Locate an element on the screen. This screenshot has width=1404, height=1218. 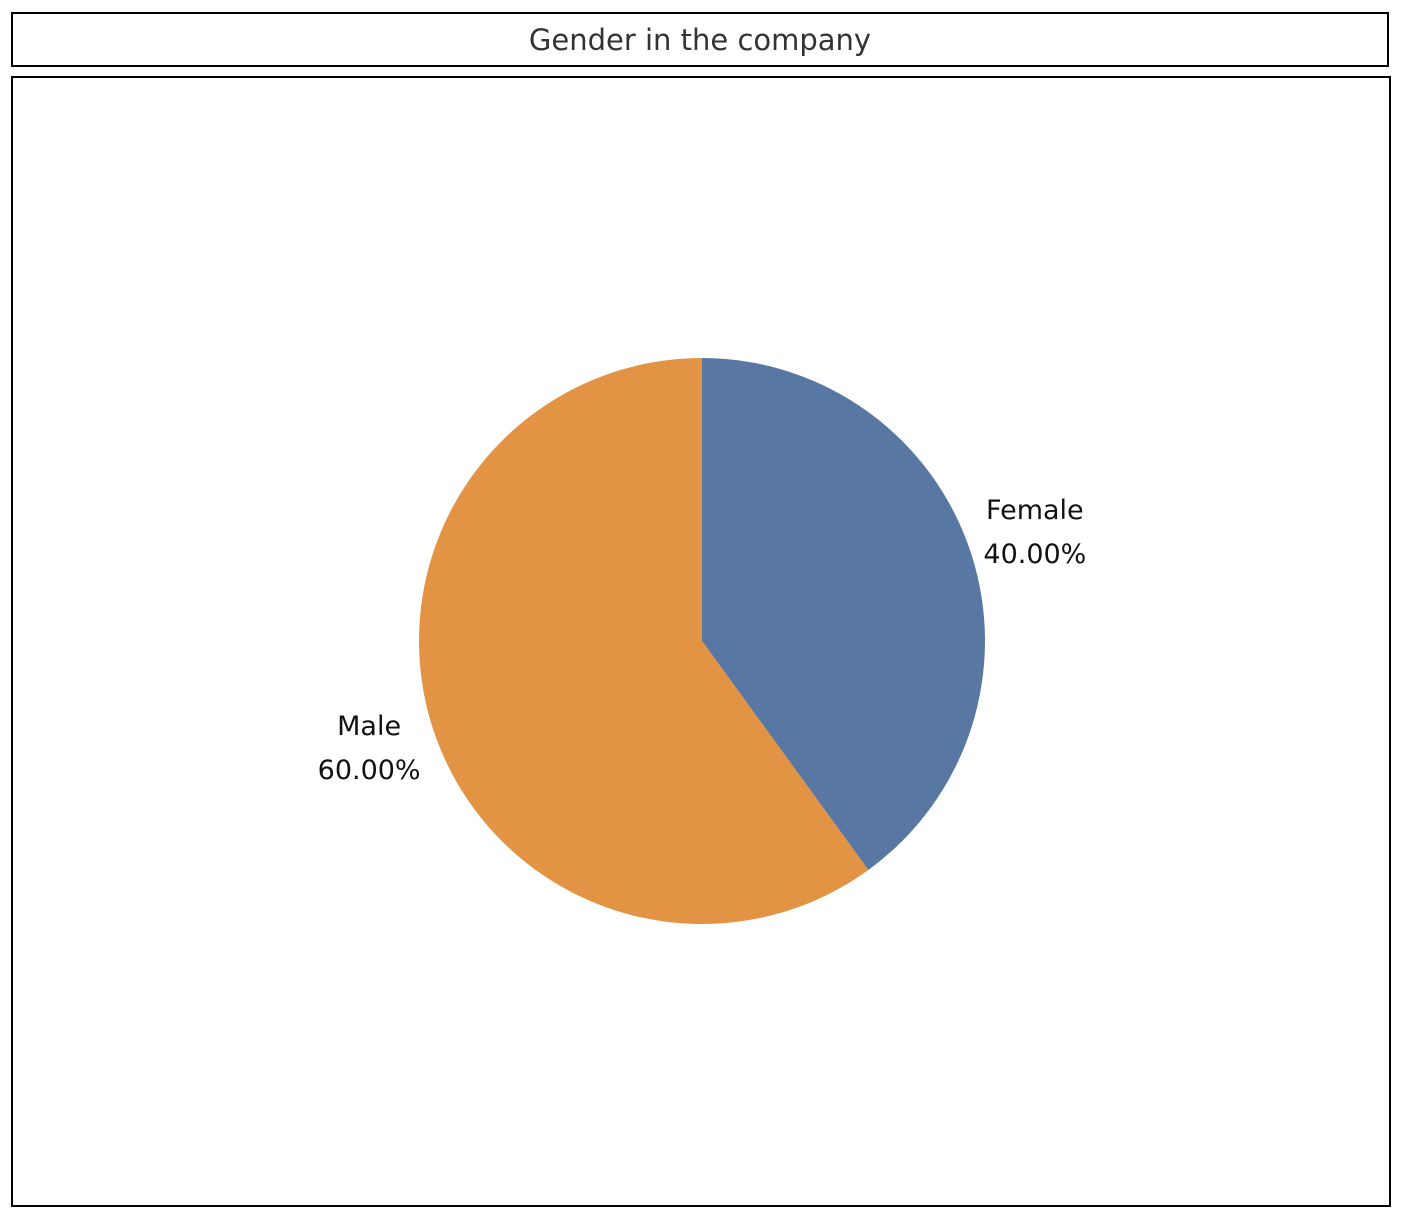
pie-slice-male is located at coordinates (643, 641).